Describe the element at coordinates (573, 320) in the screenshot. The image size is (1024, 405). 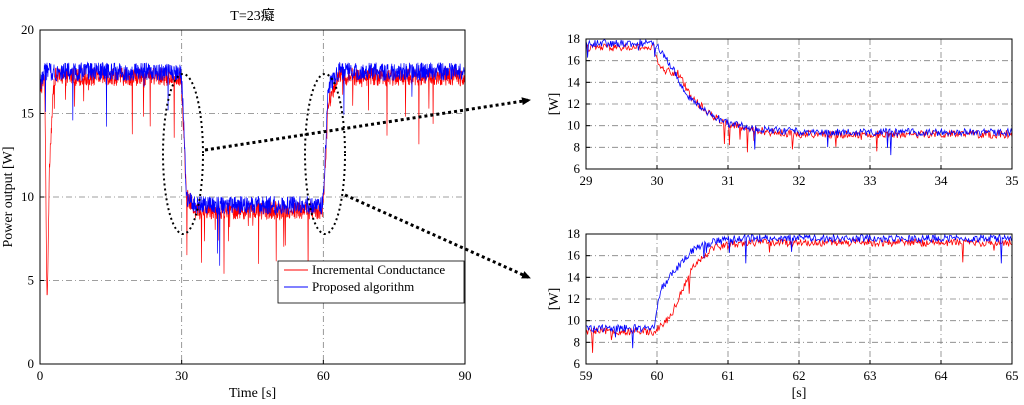
I see `zoom2-ytick-label: 10` at that location.